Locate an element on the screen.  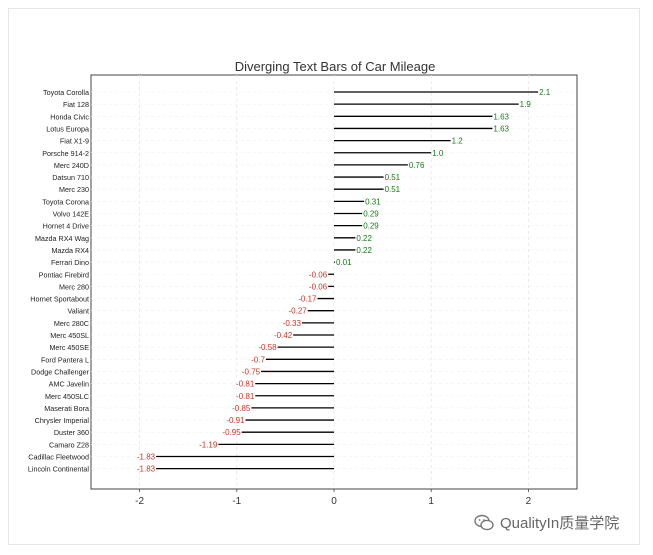
y-tick-label: Merc 240D is located at coordinates (71, 165).